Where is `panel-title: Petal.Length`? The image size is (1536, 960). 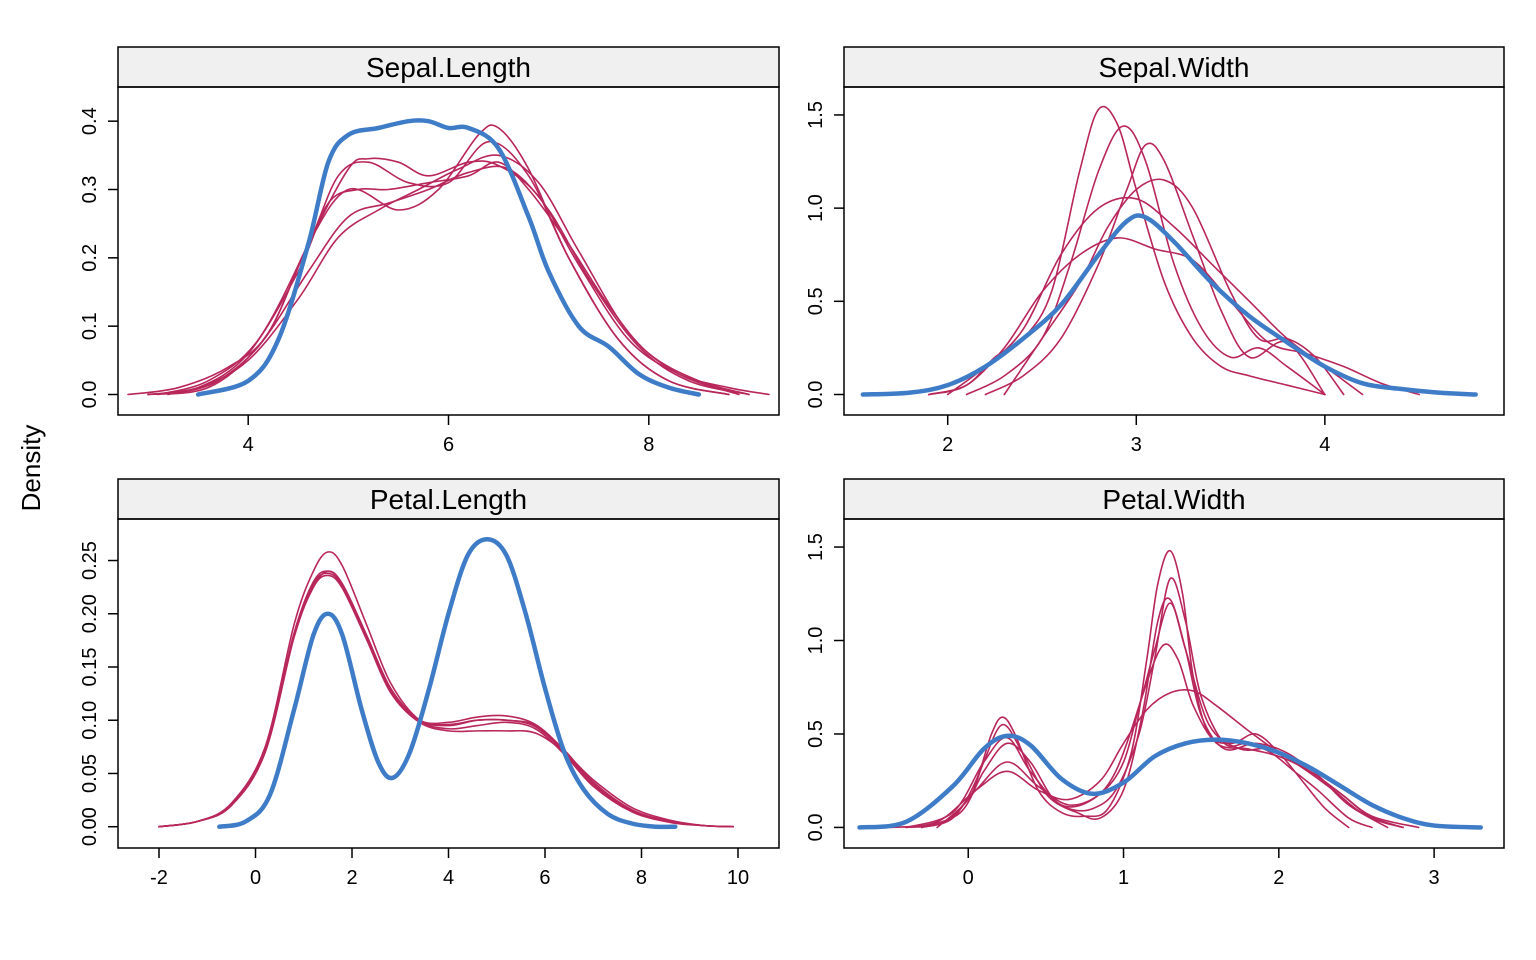
panel-title: Petal.Length is located at coordinates (448, 499).